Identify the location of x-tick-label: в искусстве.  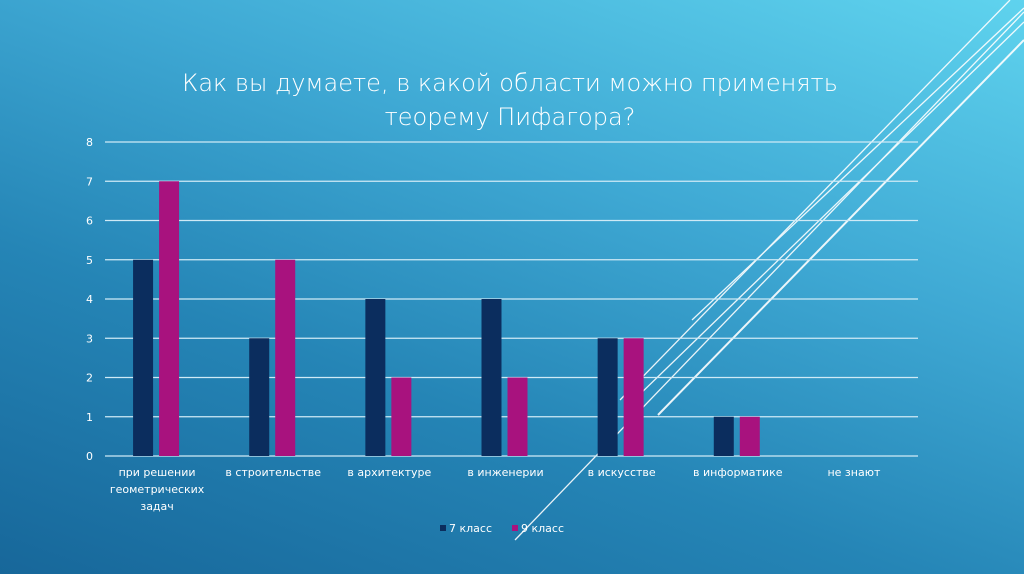
(622, 472).